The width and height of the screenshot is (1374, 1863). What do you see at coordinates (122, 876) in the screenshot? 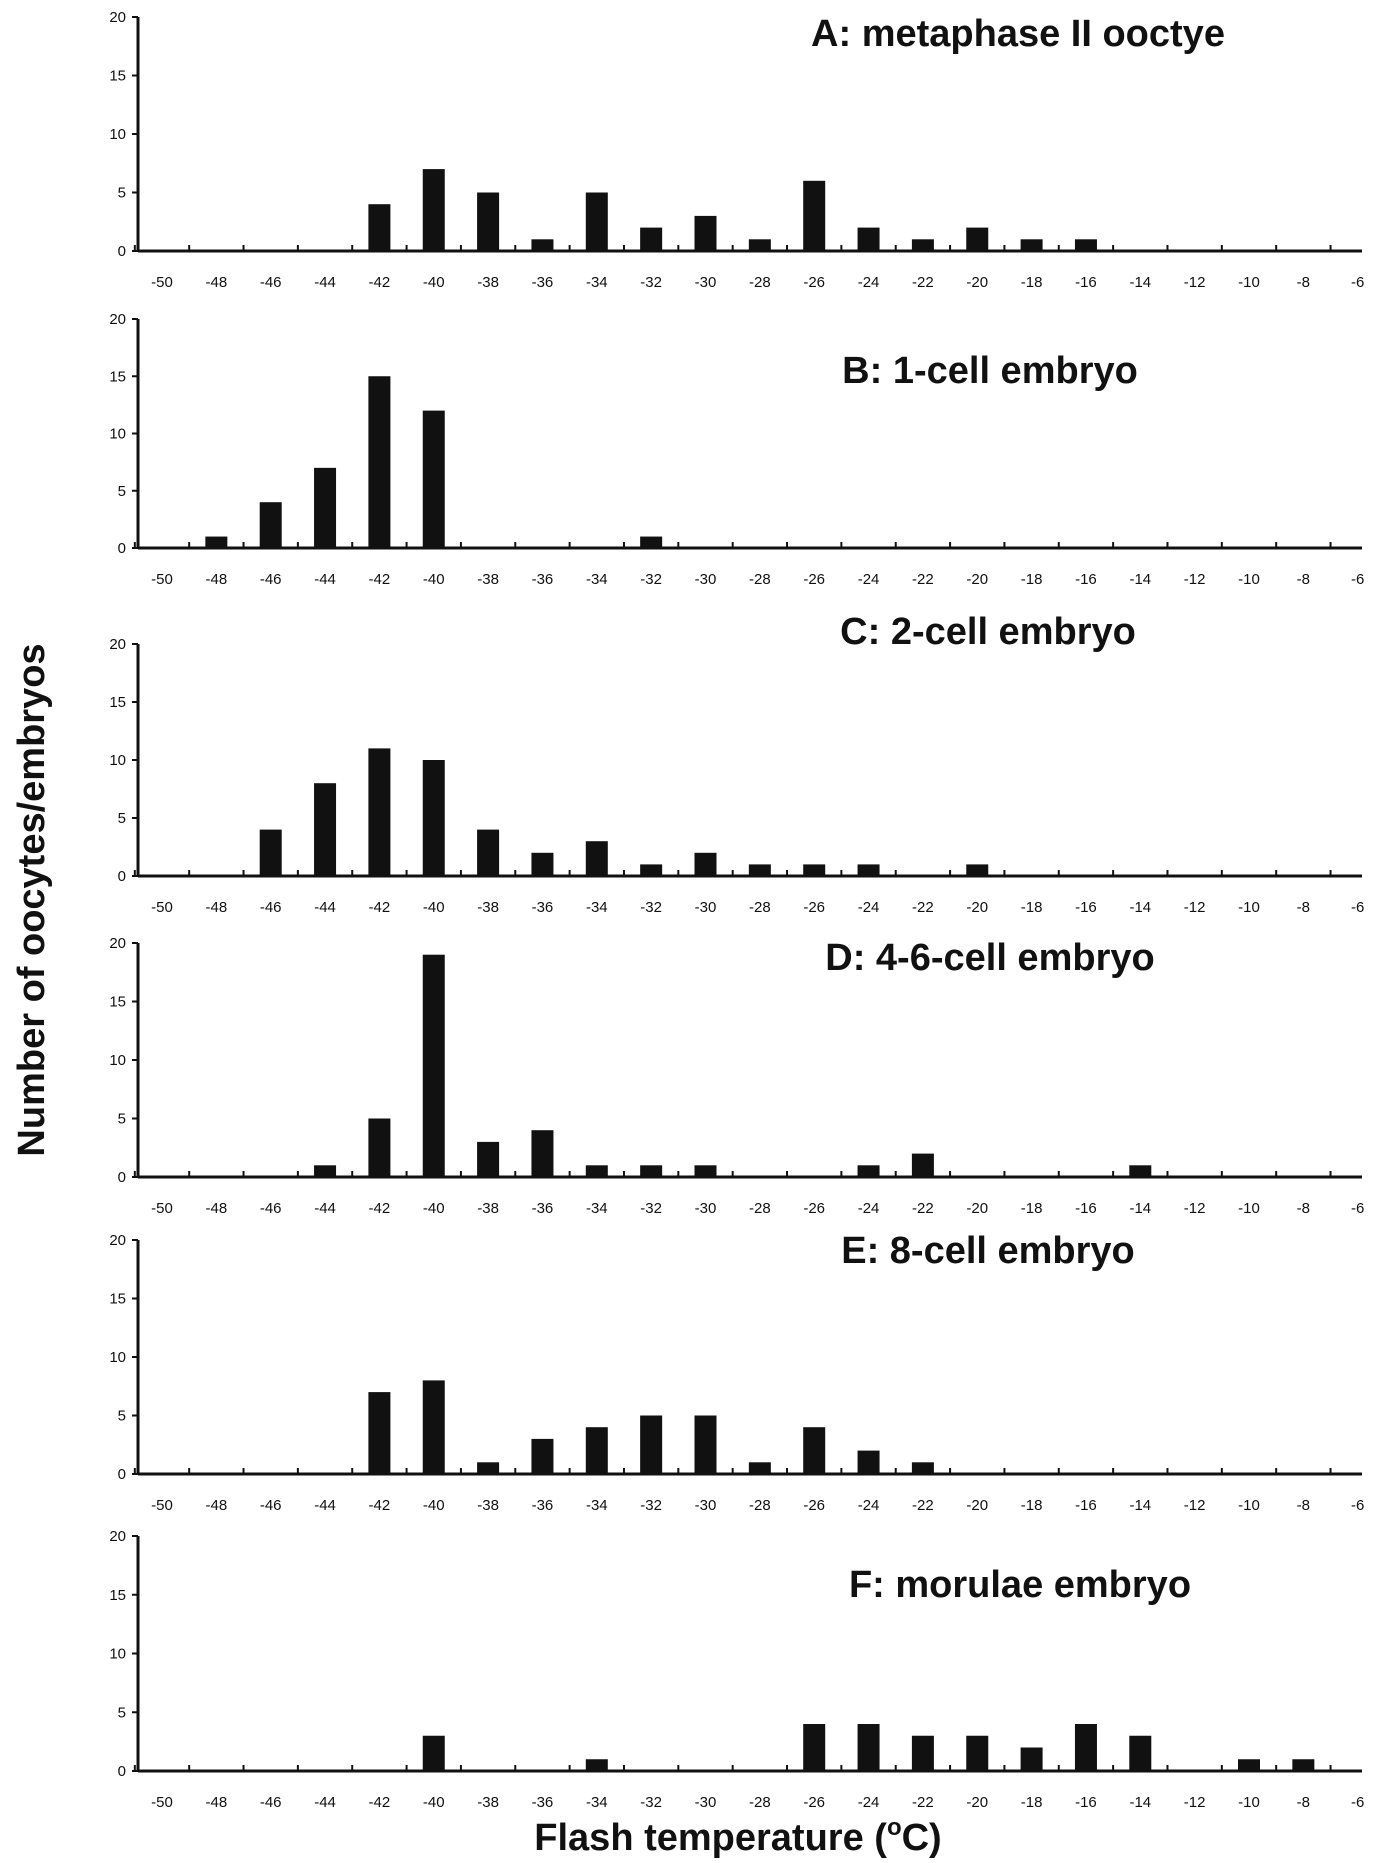
I see `y-tick-label: 0` at bounding box center [122, 876].